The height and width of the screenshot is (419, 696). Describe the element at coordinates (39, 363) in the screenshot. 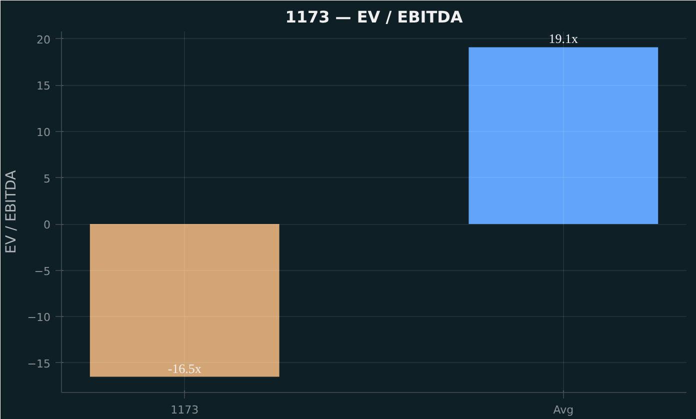

I see `y-tick-label: −15` at that location.